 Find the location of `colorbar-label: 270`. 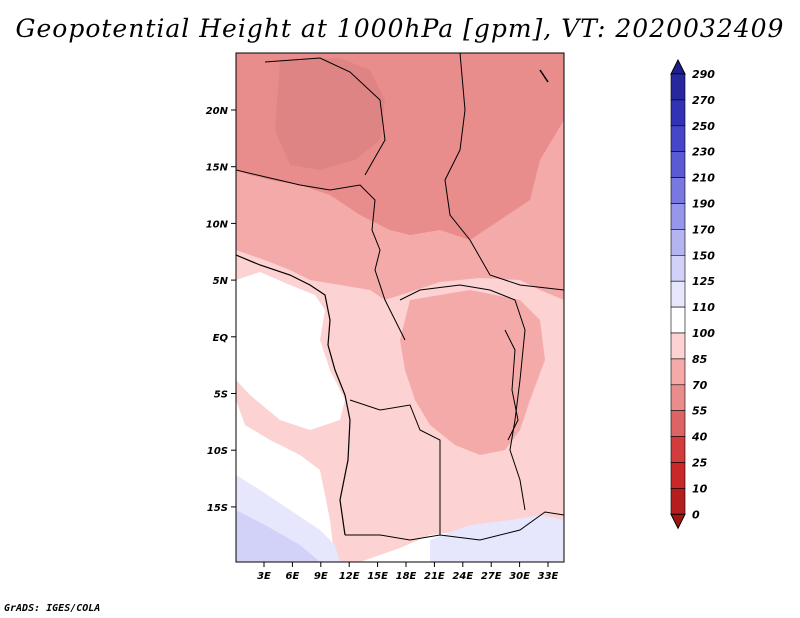

colorbar-label: 270 is located at coordinates (703, 100).